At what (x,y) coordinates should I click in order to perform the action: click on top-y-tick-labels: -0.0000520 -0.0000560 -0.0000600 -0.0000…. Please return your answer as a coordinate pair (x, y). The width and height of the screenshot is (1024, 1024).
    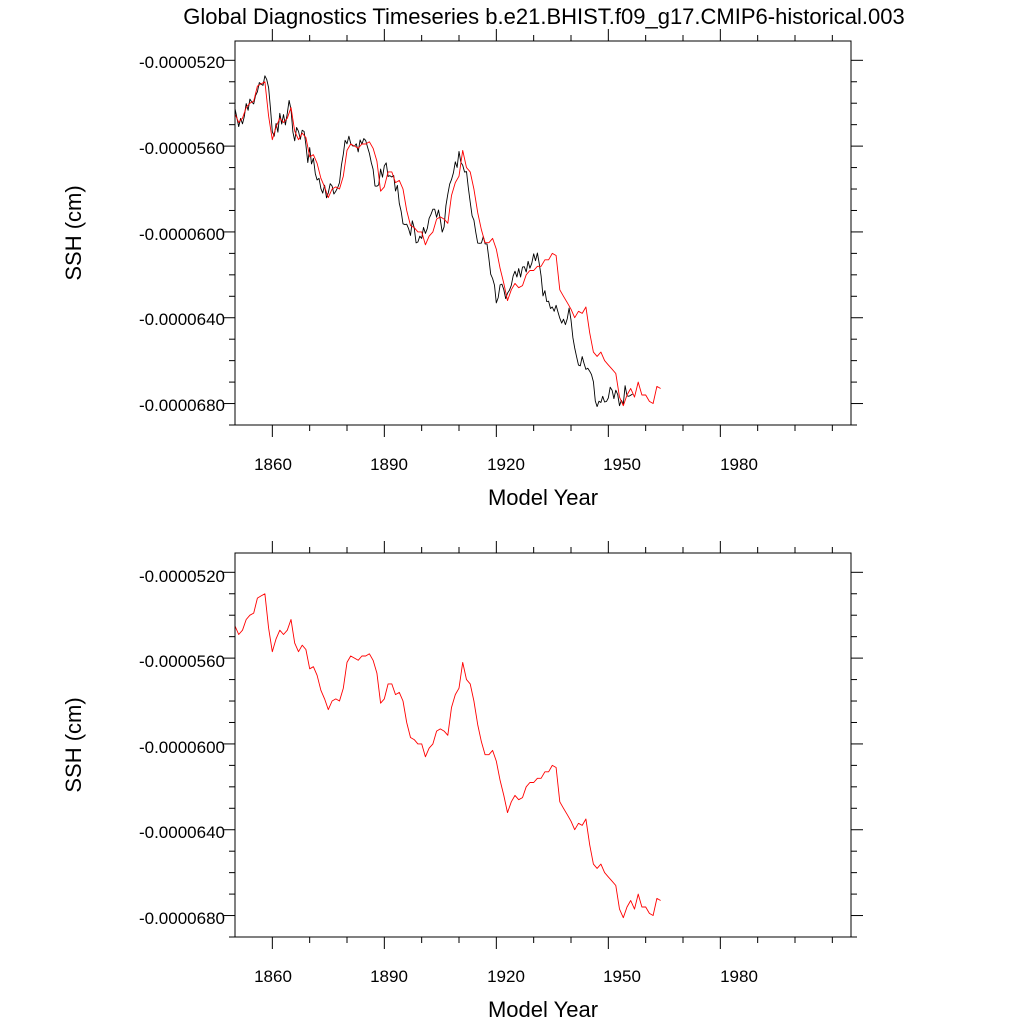
    Looking at the image, I should click on (182, 234).